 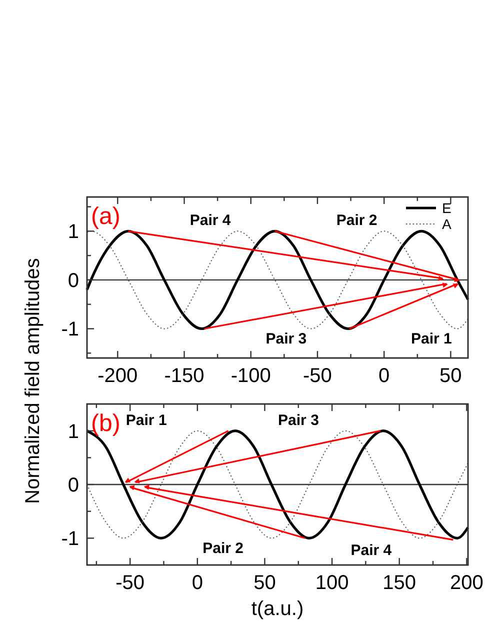 What do you see at coordinates (467, 583) in the screenshot?
I see `x-tick-label: 200` at bounding box center [467, 583].